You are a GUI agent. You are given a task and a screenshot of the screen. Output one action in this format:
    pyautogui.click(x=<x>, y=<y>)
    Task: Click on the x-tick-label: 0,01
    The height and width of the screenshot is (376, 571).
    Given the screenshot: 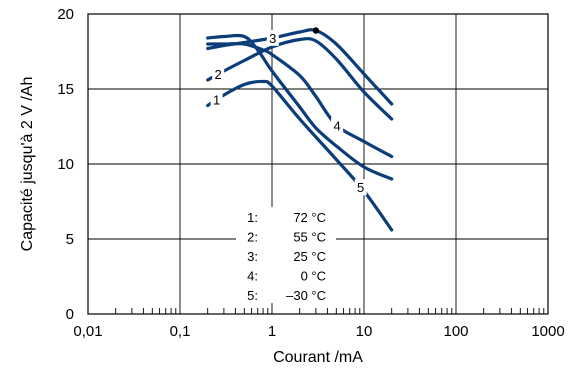 What is the action you would take?
    pyautogui.click(x=87, y=331)
    